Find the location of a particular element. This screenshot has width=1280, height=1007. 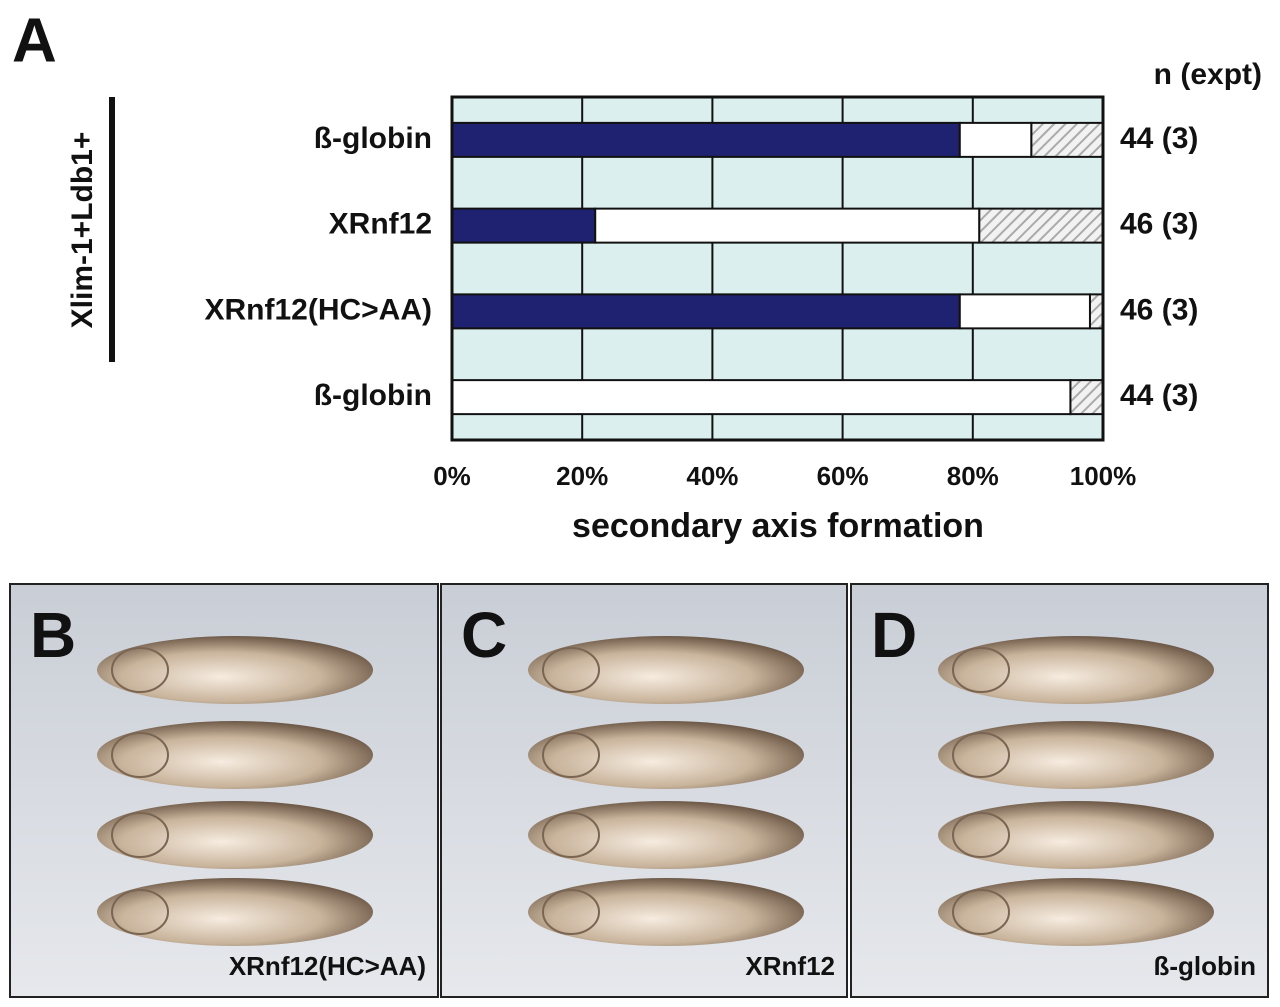

group-label: Xlim-1+Ldb1+ is located at coordinates (82, 230).